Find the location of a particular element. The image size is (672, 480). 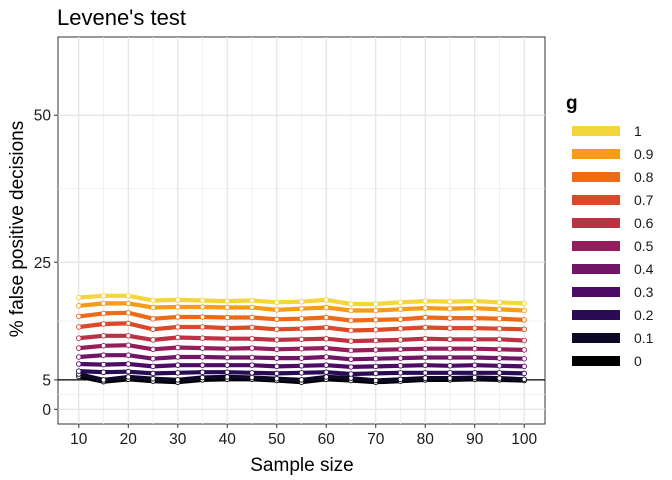

legend-key-g-0.4 is located at coordinates (596, 269).